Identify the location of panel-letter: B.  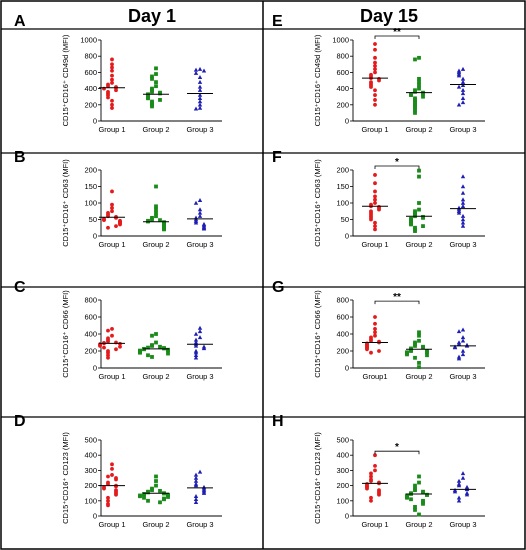
(20, 157).